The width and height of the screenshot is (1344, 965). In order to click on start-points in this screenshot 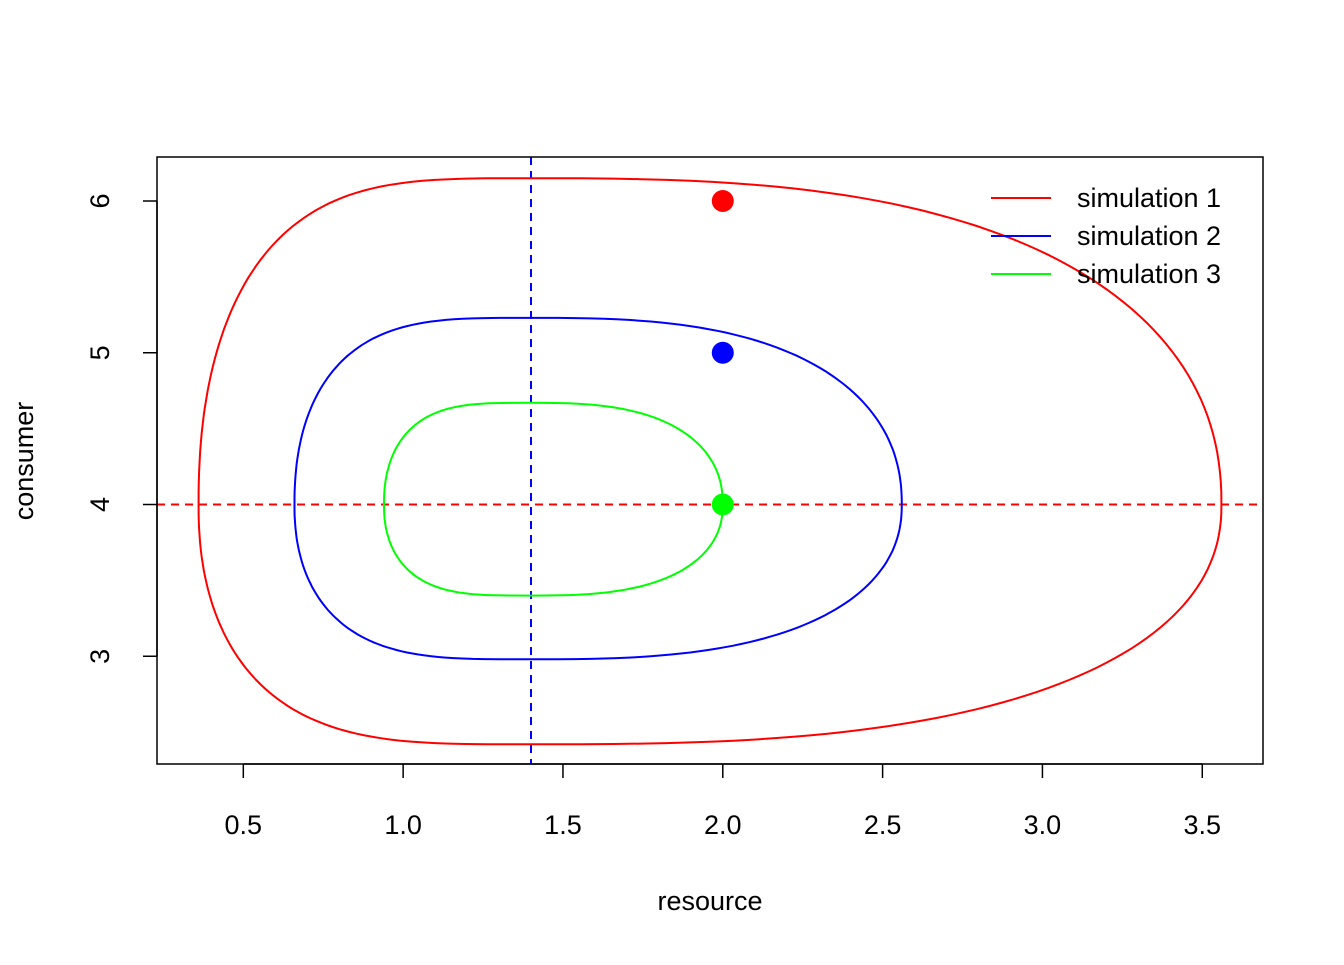, I will do `click(722, 353)`.